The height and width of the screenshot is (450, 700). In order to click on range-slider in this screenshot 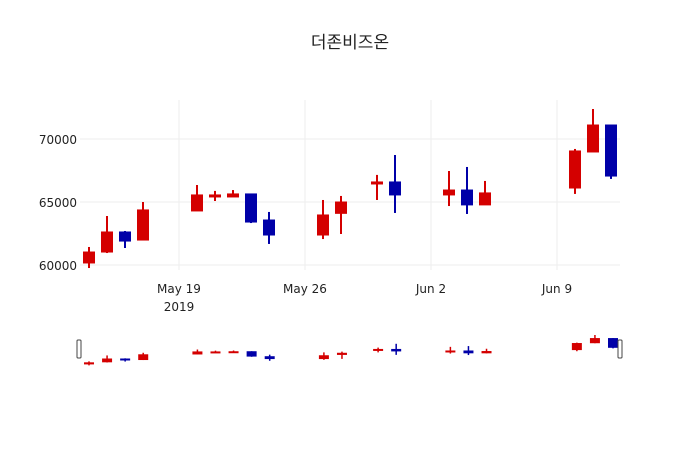, I will do `click(349, 350)`.